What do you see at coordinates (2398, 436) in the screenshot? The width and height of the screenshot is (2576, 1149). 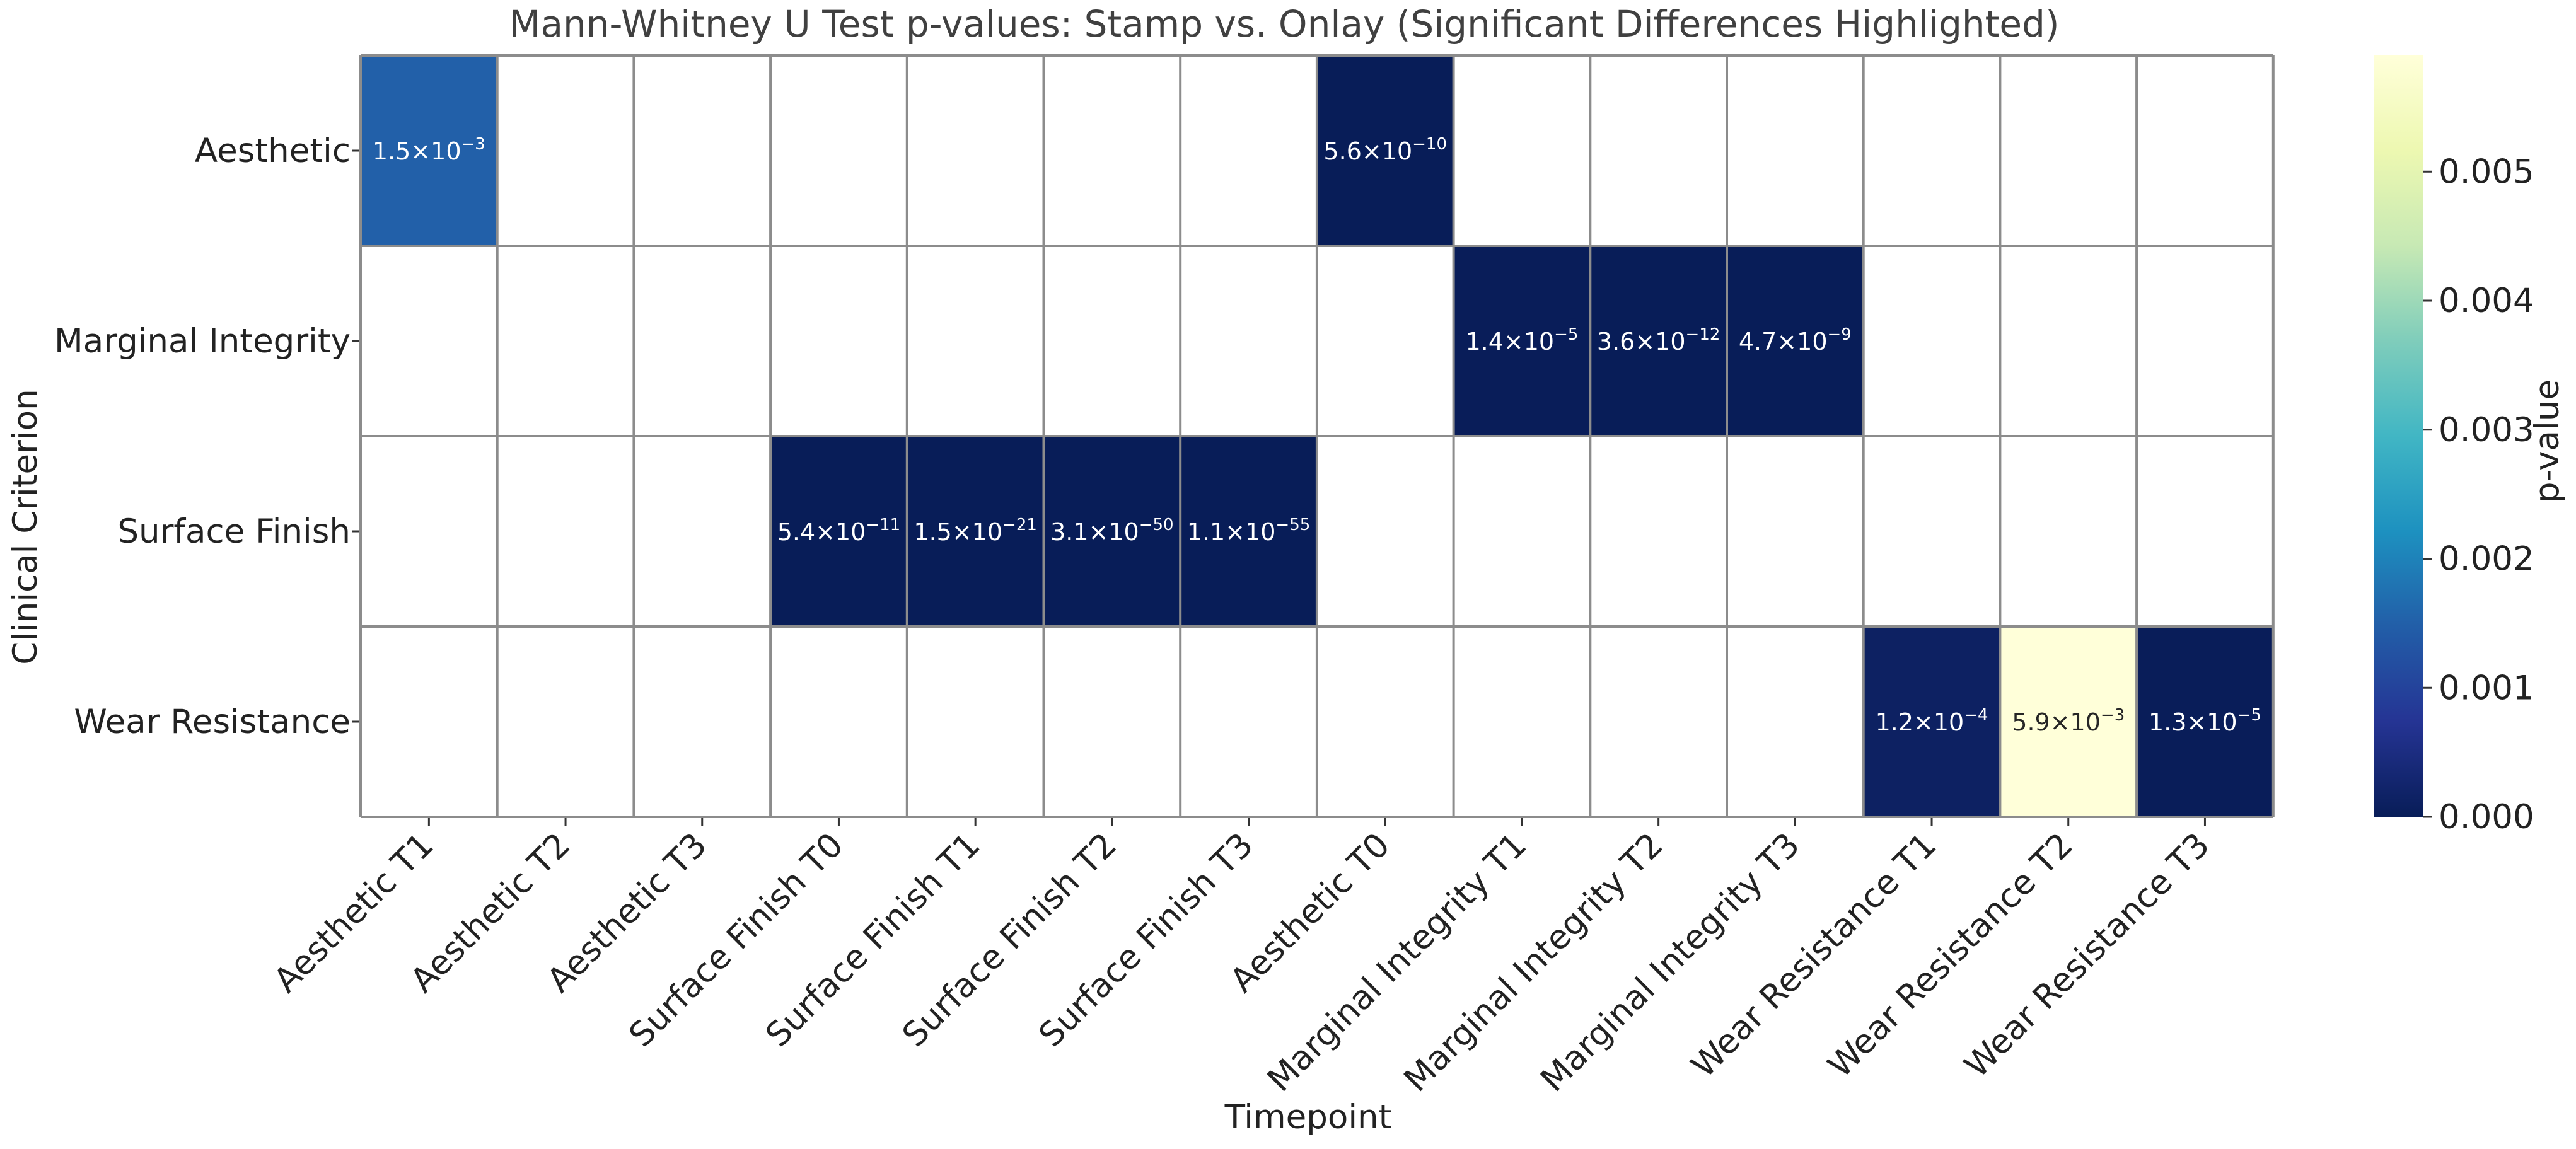 I see `colorbar-gradient` at bounding box center [2398, 436].